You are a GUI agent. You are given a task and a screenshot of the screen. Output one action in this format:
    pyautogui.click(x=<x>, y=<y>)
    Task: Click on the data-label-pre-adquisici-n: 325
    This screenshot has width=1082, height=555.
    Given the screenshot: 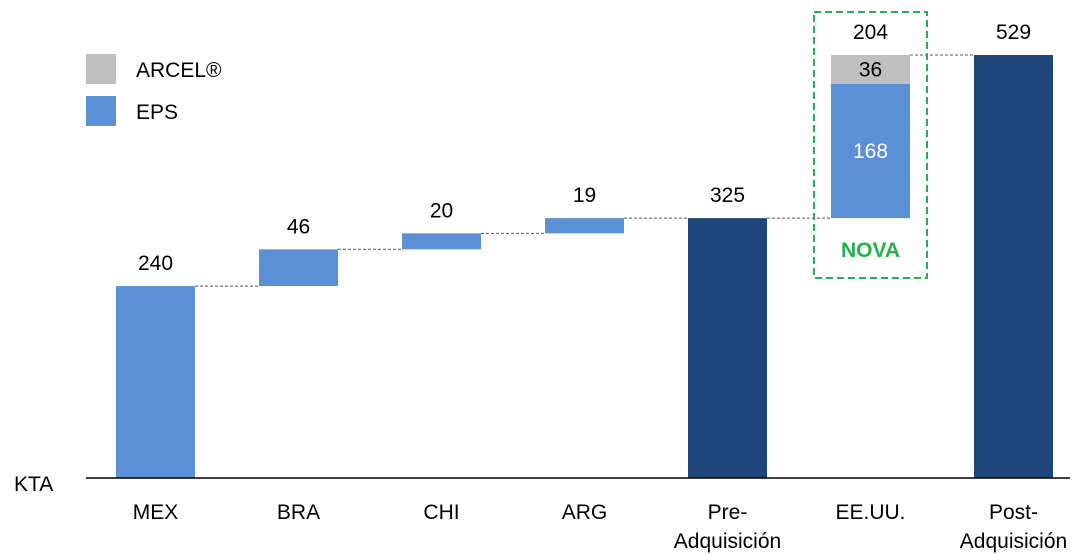 What is the action you would take?
    pyautogui.click(x=727, y=195)
    